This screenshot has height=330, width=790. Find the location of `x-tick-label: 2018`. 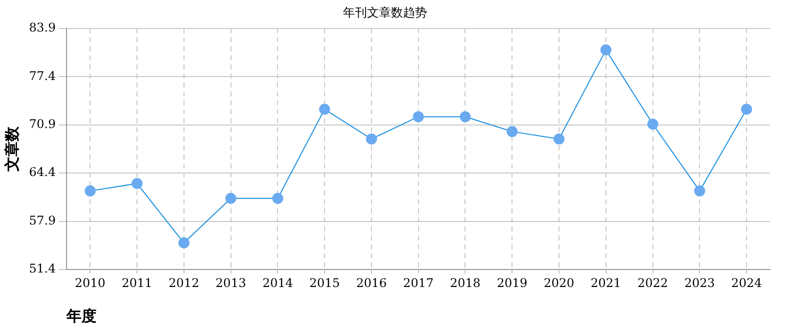

x-tick-label: 2018 is located at coordinates (465, 283).